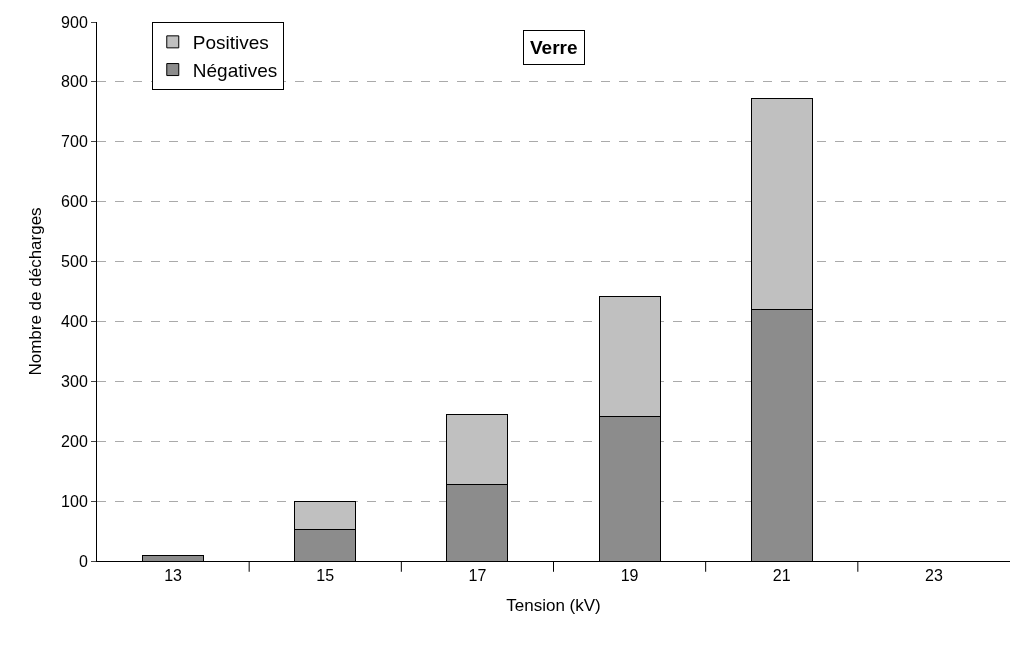  Describe the element at coordinates (74, 22) in the screenshot. I see `y-tick-label: 900` at that location.